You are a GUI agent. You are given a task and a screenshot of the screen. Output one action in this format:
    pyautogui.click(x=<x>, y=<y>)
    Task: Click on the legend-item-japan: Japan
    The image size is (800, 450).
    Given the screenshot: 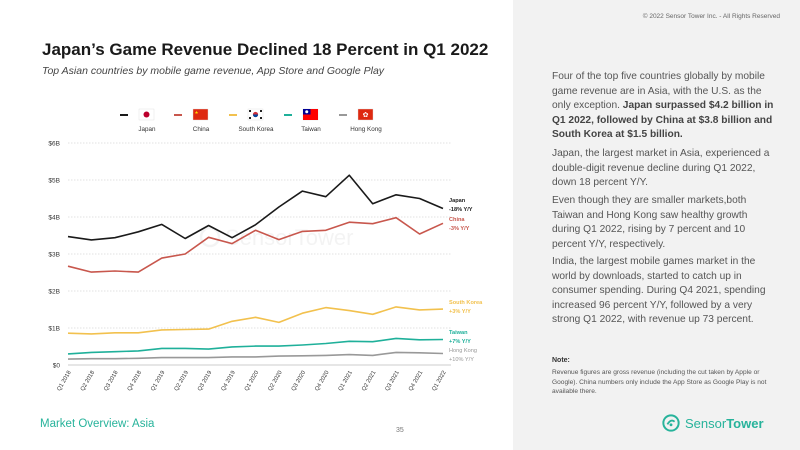 What is the action you would take?
    pyautogui.click(x=138, y=120)
    